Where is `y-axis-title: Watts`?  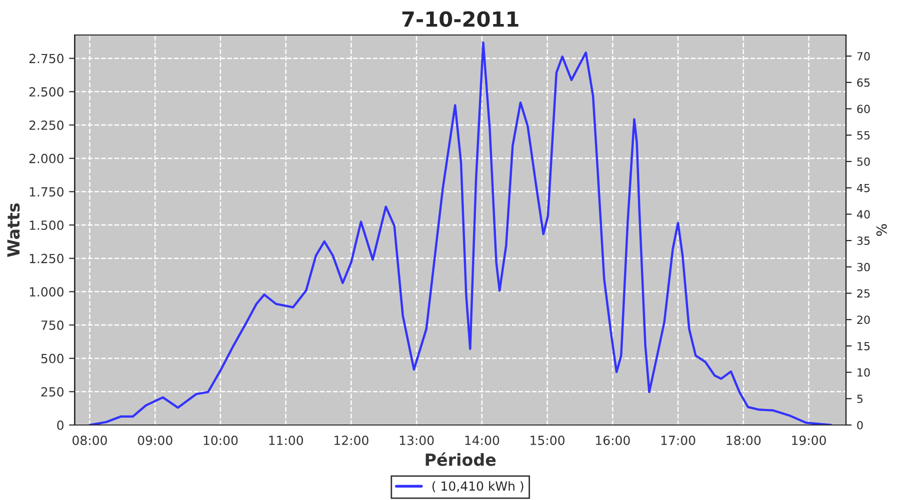 y-axis-title: Watts is located at coordinates (13, 230).